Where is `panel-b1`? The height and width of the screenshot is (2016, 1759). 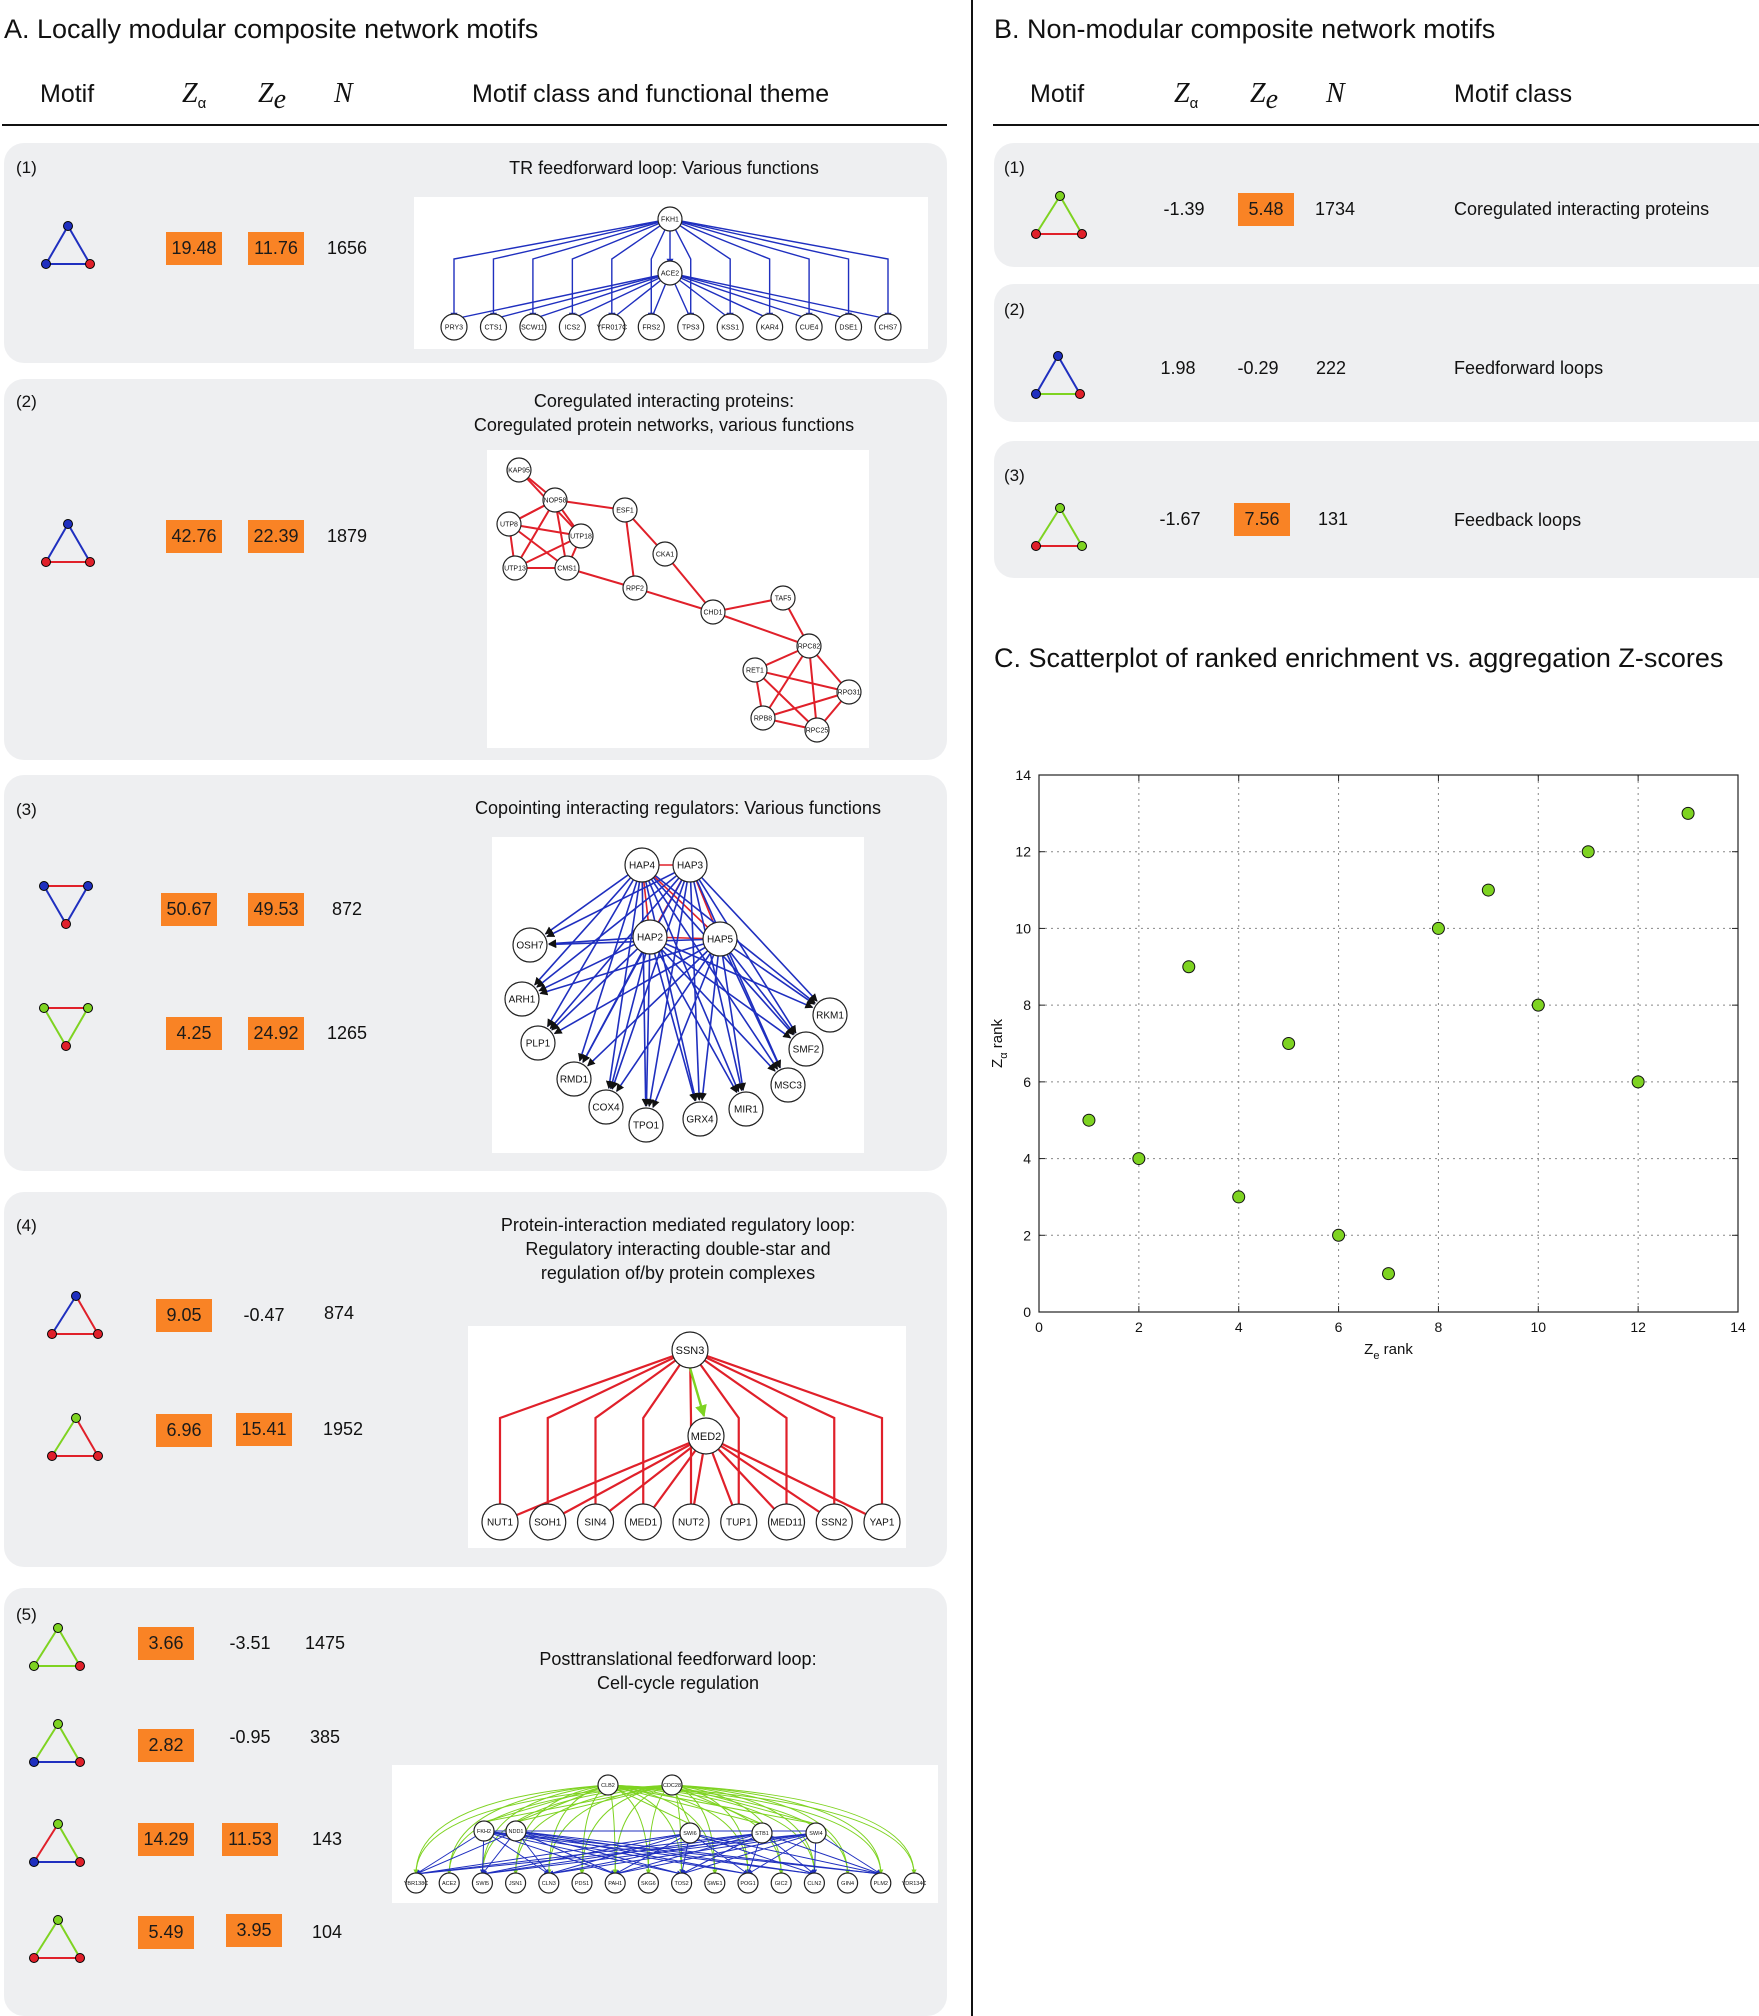
panel-b1 is located at coordinates (1376, 205).